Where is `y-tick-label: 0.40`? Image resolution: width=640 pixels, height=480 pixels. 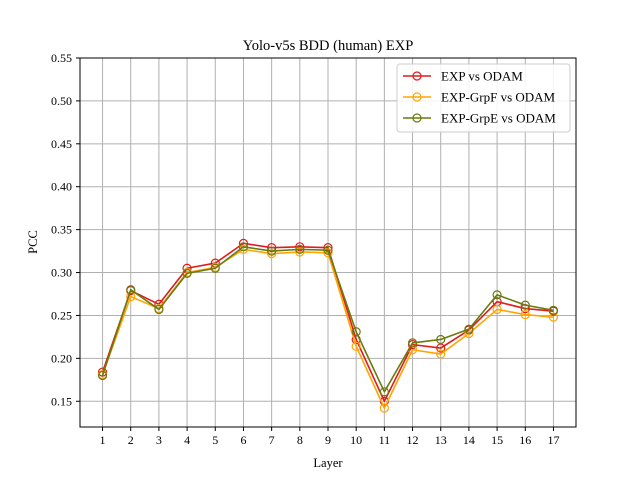
y-tick-label: 0.40 is located at coordinates (61, 187).